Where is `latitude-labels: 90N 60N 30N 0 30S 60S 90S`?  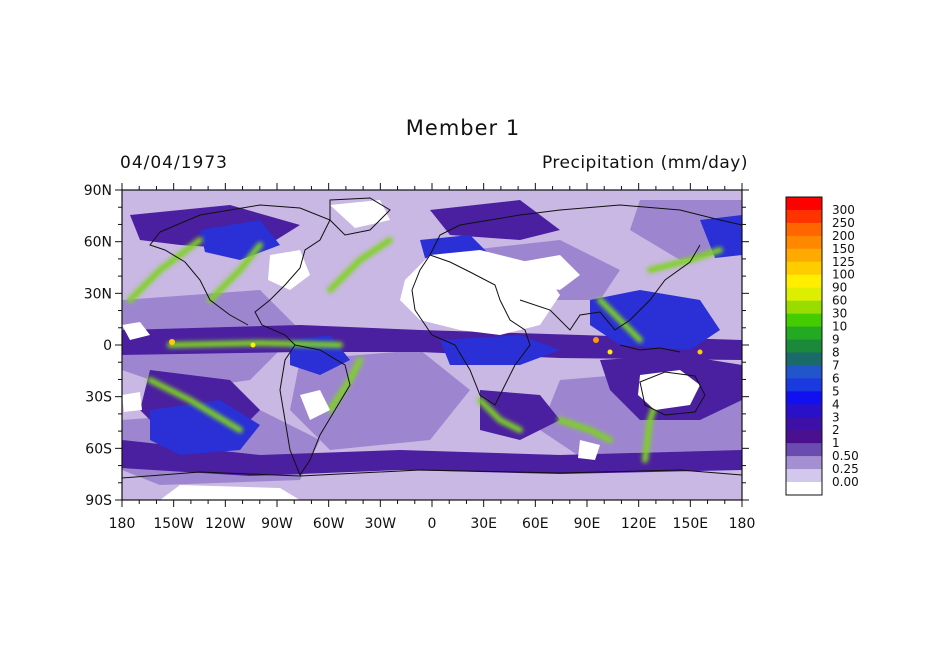 latitude-labels: 90N 60N 30N 0 30S 60S 90S is located at coordinates (98, 346).